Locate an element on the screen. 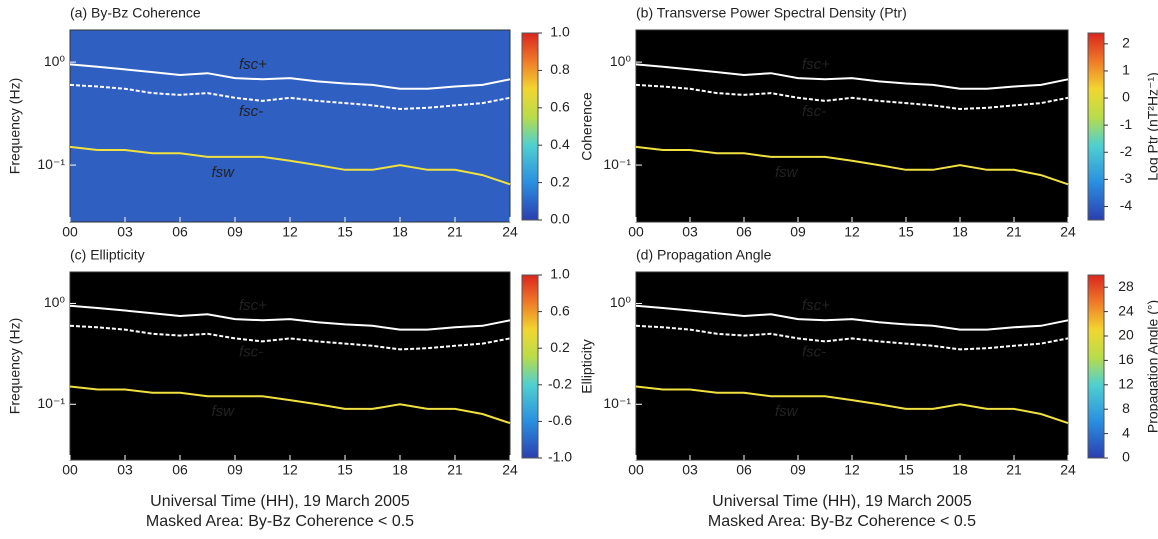 The image size is (1158, 539). colorbar-tick-label: 0.4 is located at coordinates (560, 144).